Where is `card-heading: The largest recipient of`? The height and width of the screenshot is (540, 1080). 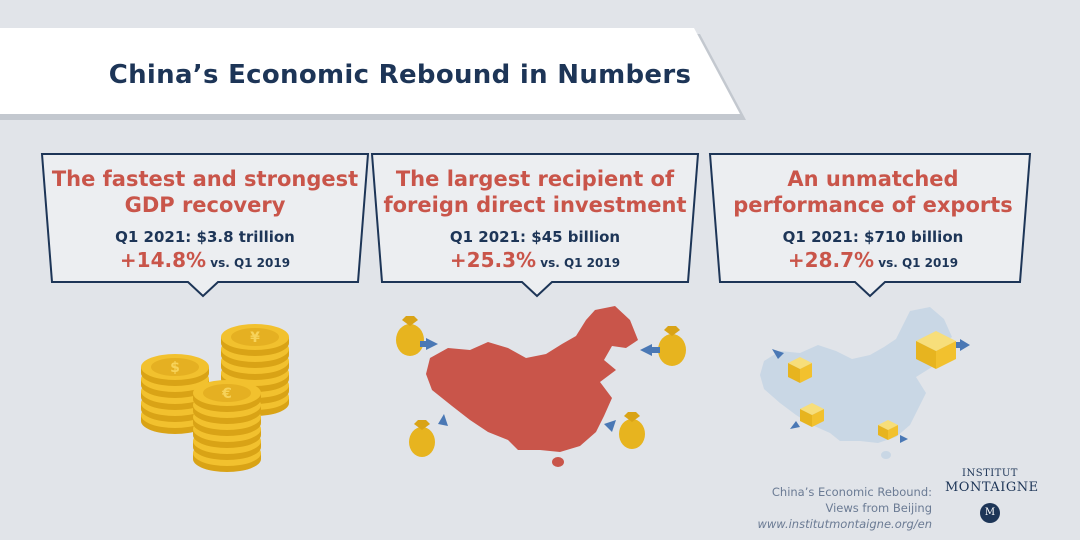 card-heading: The largest recipient of is located at coordinates (535, 179).